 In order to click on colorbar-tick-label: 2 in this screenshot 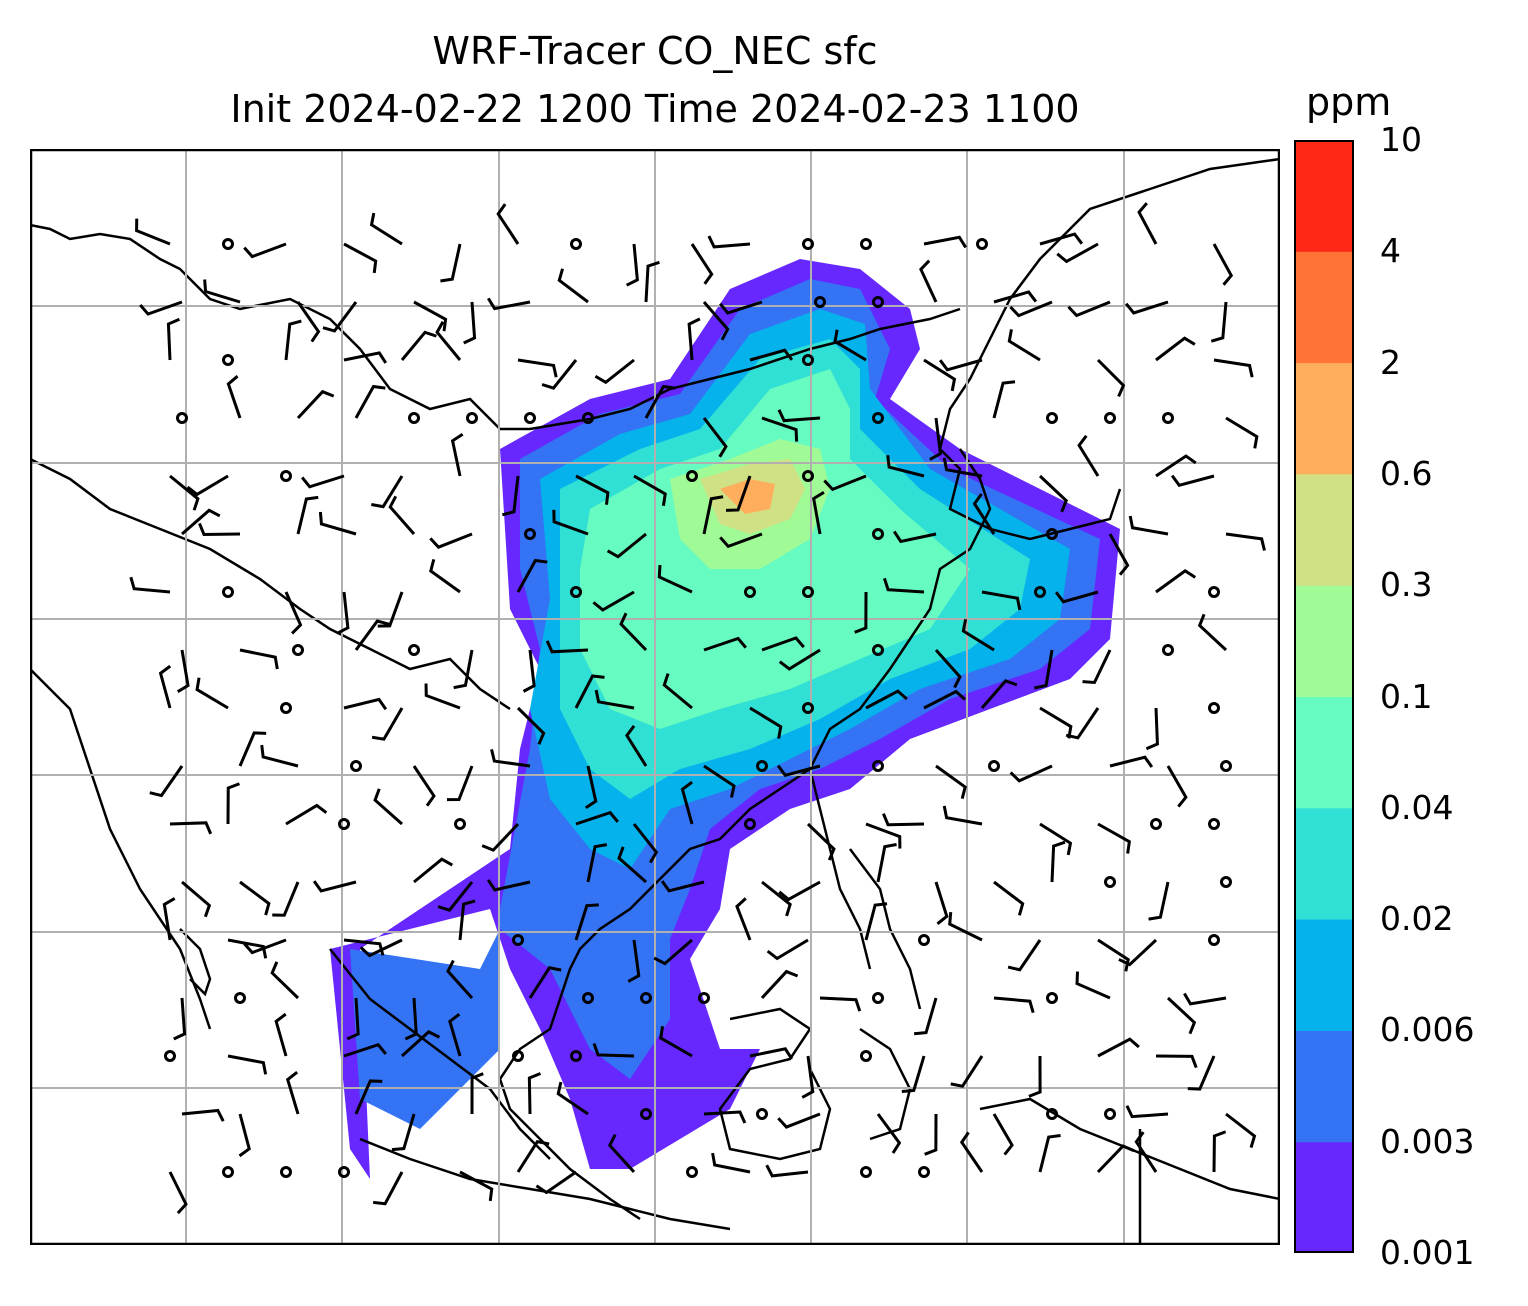, I will do `click(1390, 362)`.